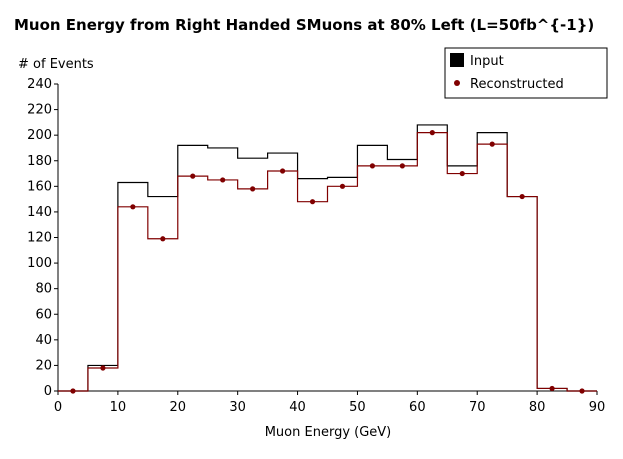  I want to click on x-tick-label-80: 80, so click(537, 407).